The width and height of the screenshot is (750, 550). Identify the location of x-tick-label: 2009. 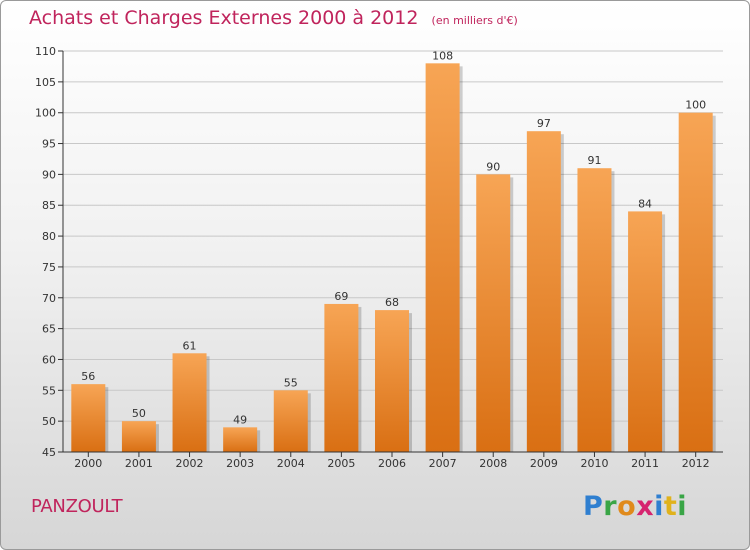
(544, 463).